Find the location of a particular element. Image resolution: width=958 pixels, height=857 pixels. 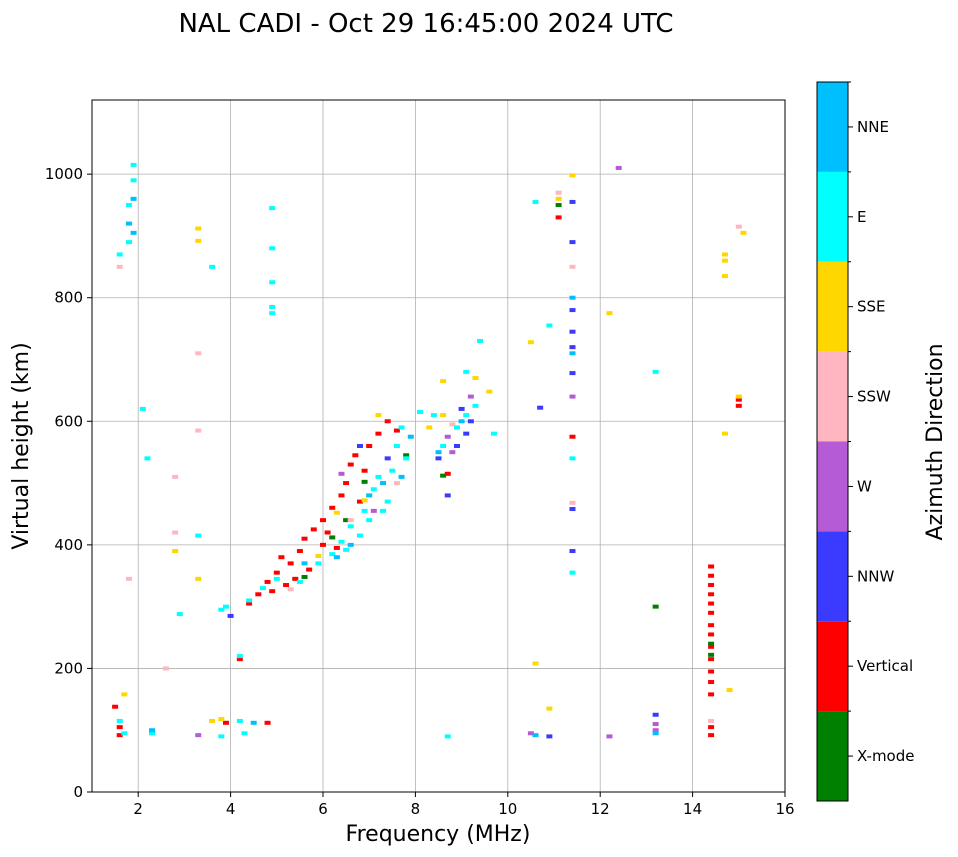

x-tick-label: 6 is located at coordinates (323, 809).